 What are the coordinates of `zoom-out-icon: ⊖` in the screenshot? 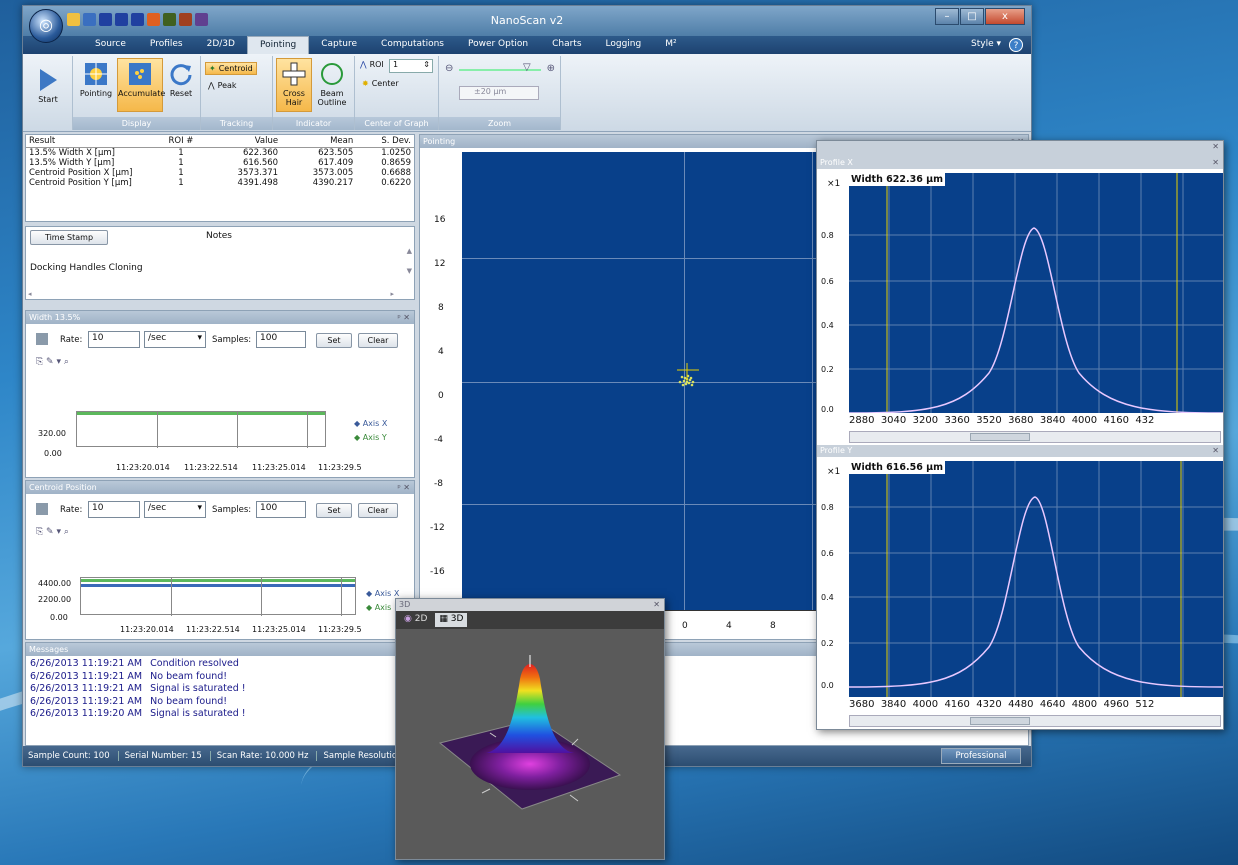 It's located at (449, 68).